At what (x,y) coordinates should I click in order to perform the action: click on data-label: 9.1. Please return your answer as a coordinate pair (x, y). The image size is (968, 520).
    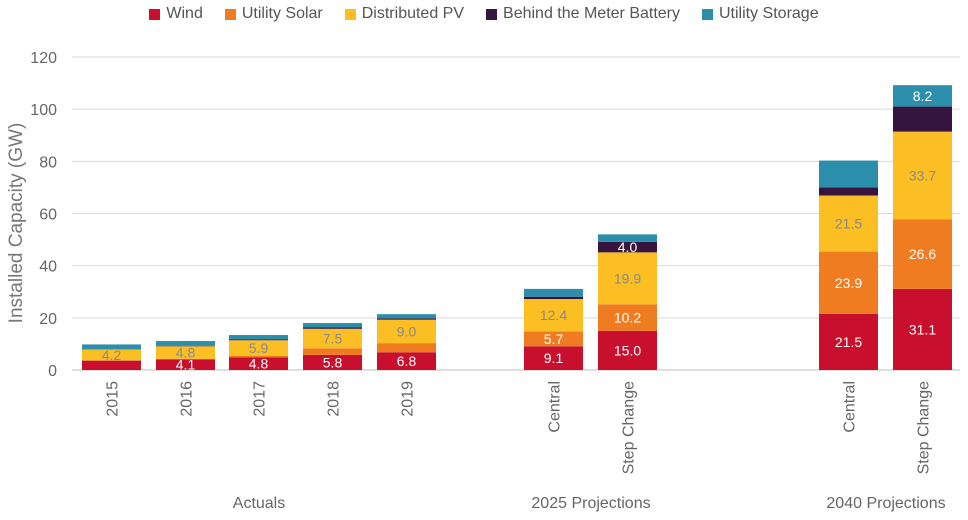
    Looking at the image, I should click on (554, 358).